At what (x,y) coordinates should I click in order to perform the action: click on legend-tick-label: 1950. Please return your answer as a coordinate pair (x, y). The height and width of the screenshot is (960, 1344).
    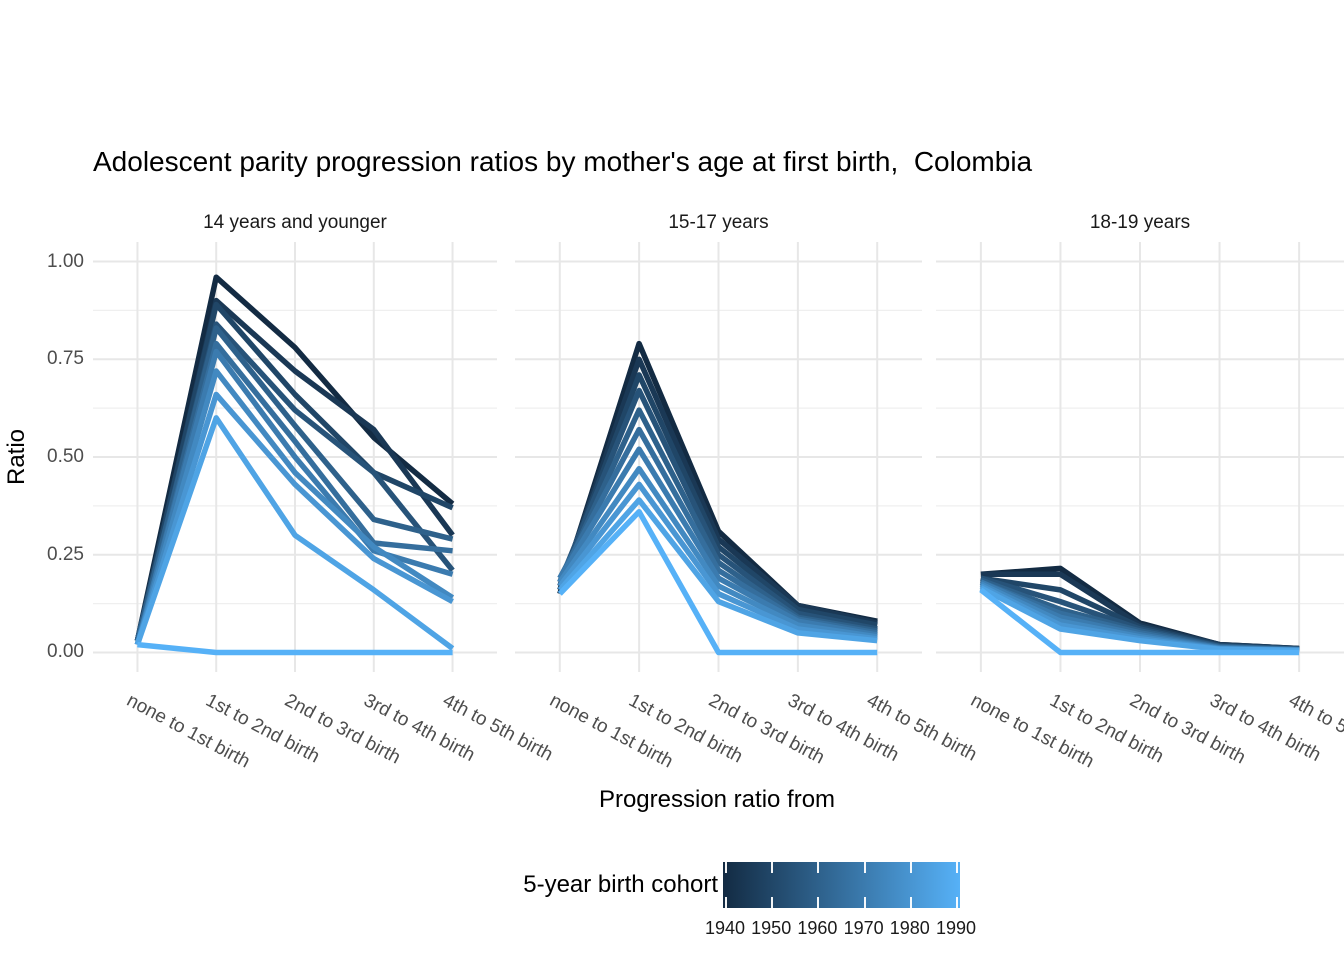
    Looking at the image, I should click on (771, 928).